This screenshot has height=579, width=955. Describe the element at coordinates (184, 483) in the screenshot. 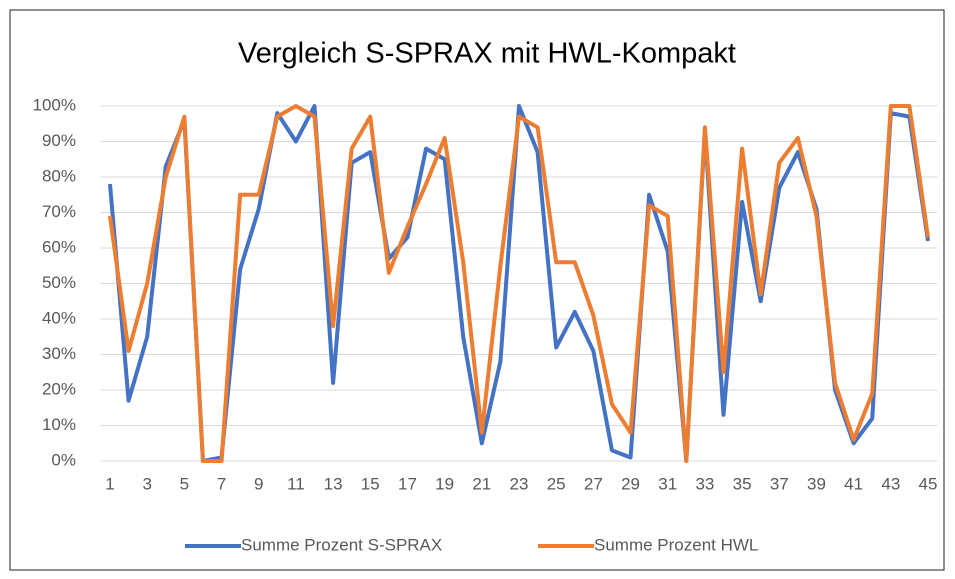

I see `x-tick-label: 5` at that location.